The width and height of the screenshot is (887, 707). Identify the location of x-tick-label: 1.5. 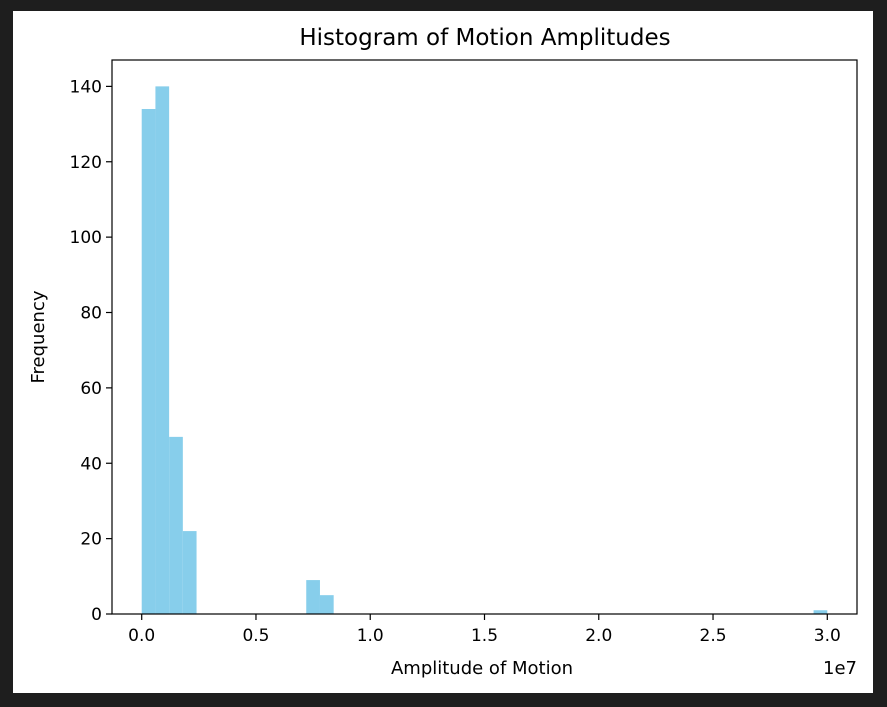
(484, 636).